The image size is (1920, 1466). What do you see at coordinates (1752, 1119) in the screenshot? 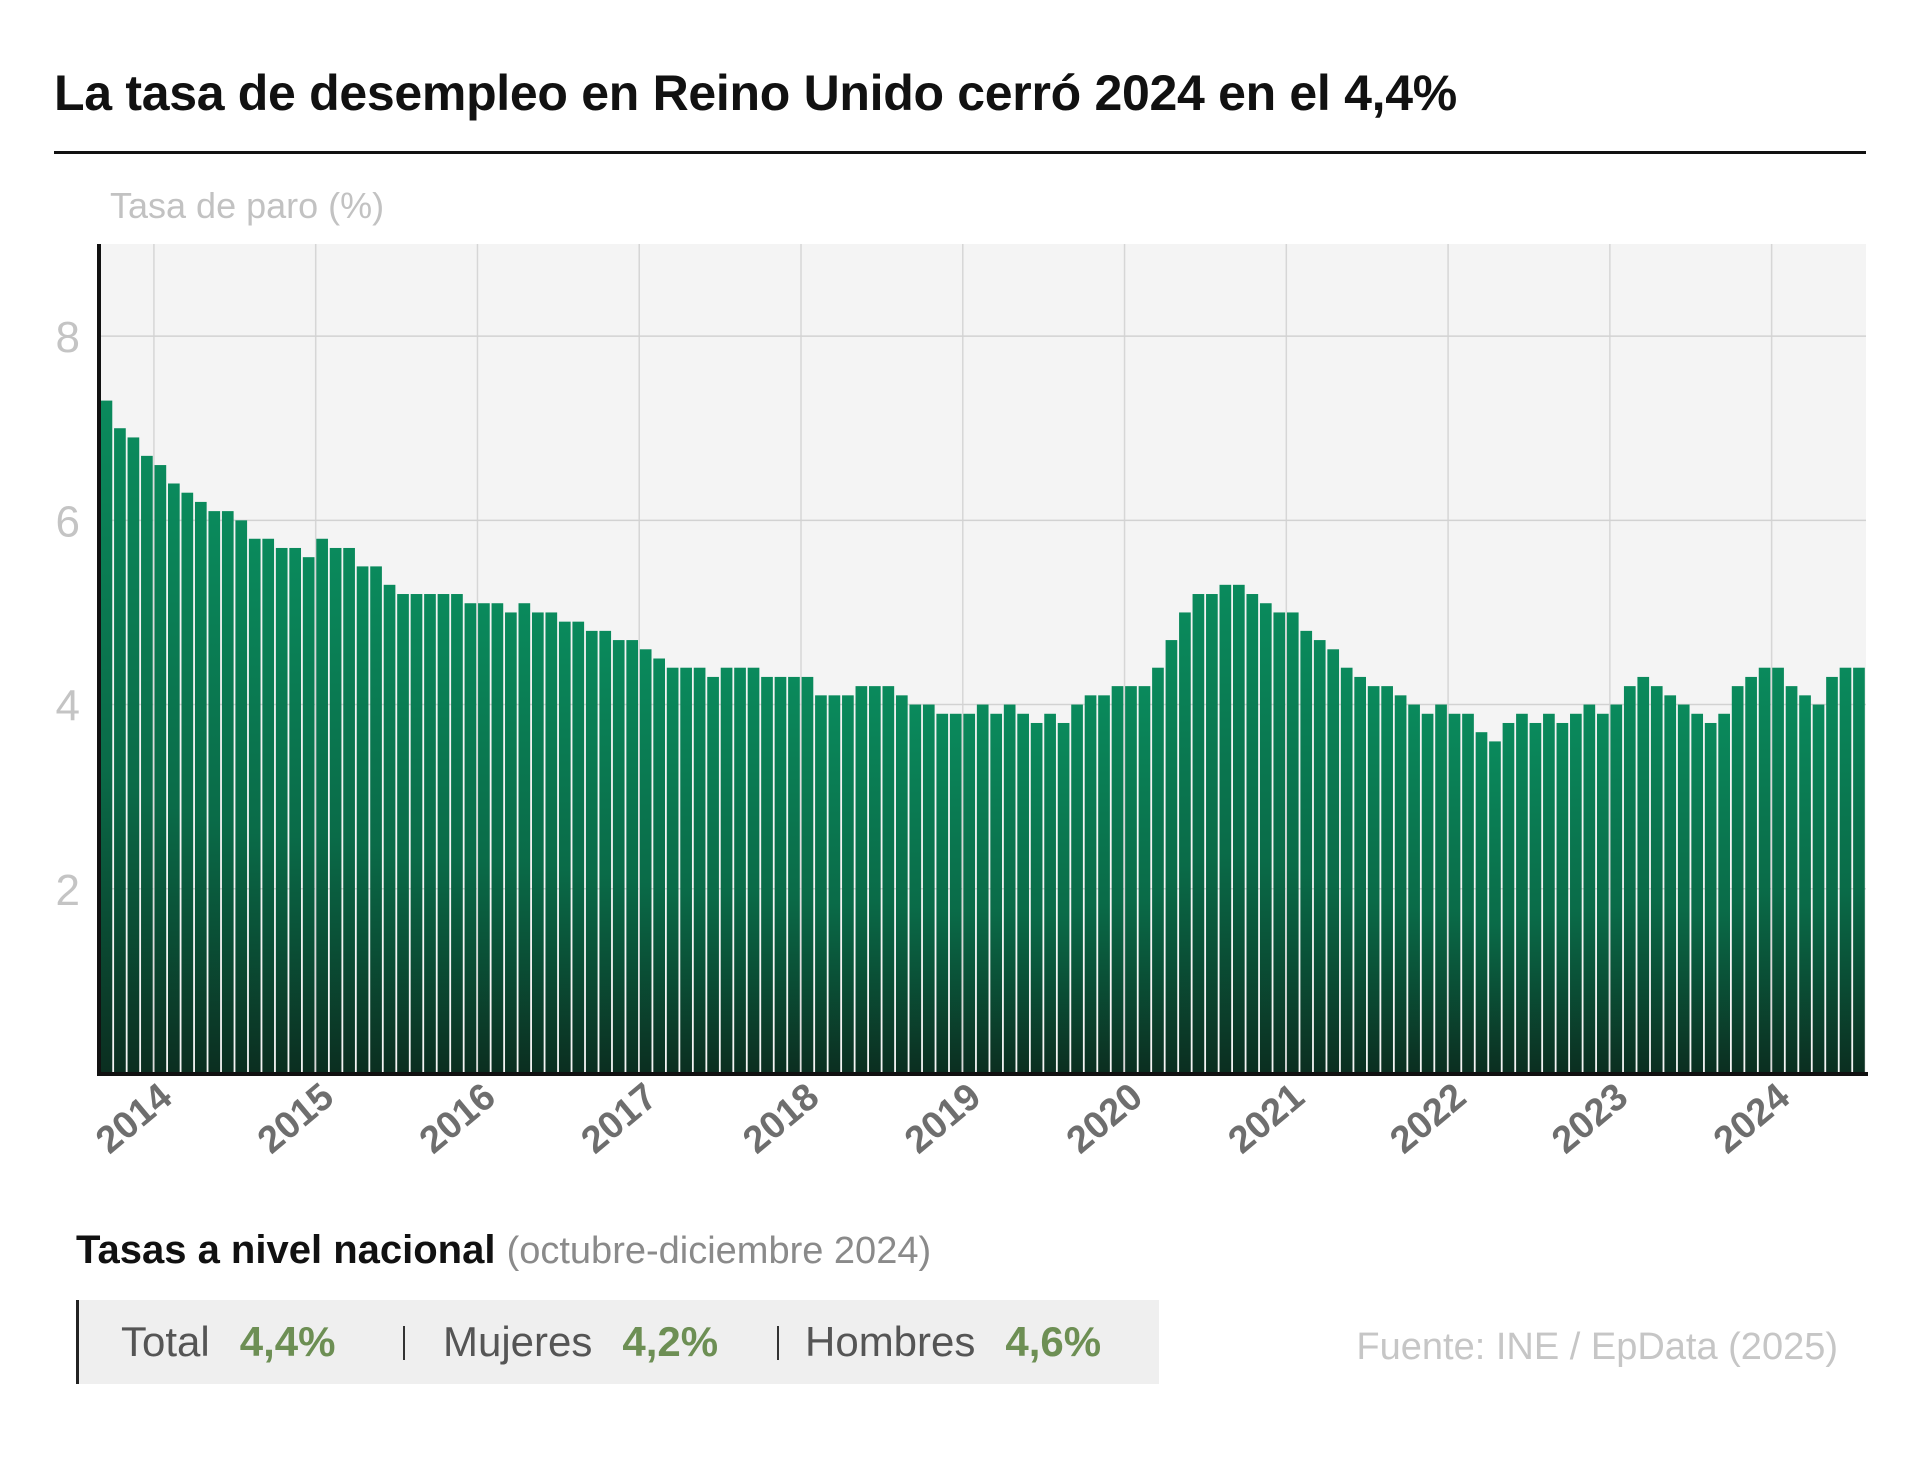
I see `x-tick-label: 2024` at bounding box center [1752, 1119].